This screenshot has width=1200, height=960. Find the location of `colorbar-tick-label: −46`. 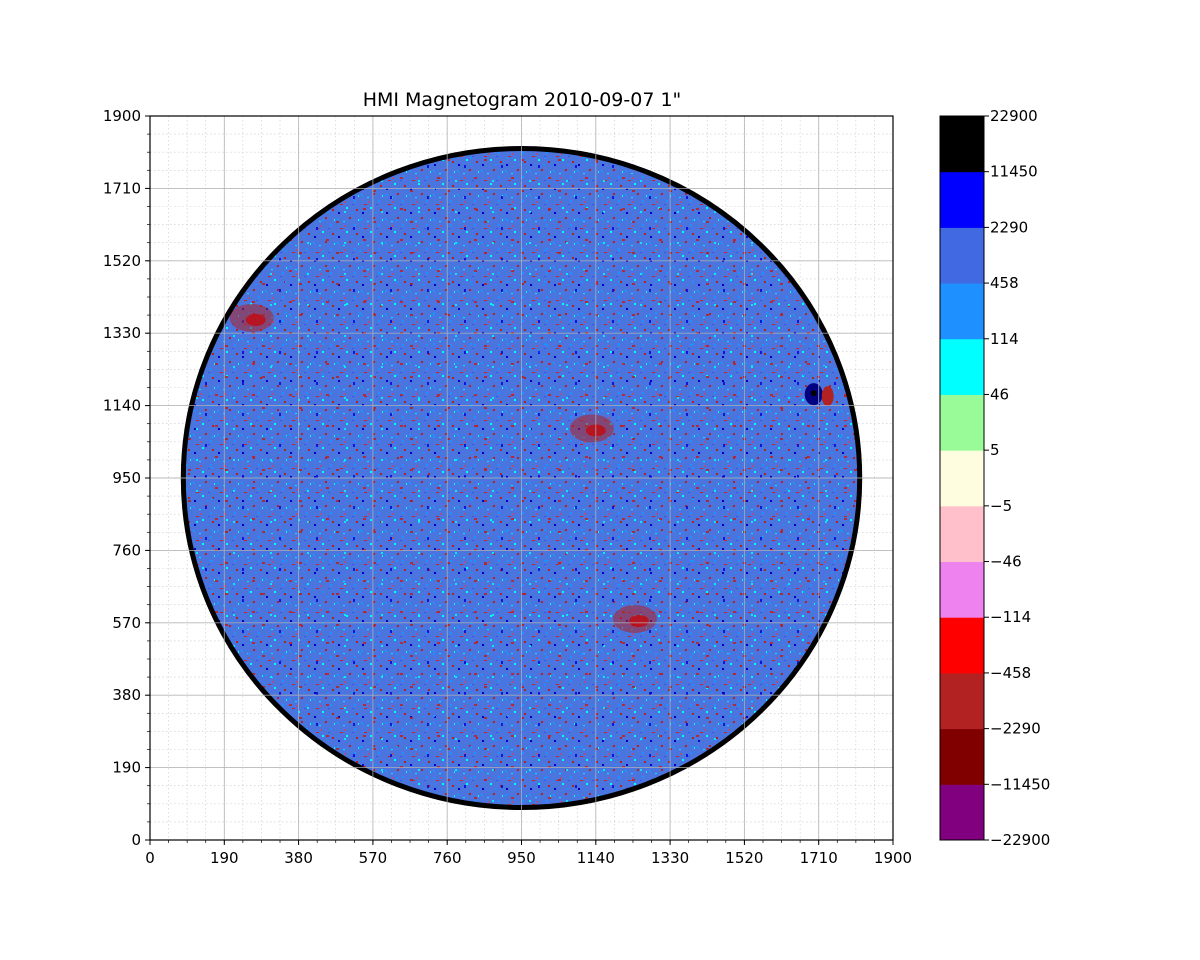

colorbar-tick-label: −46 is located at coordinates (1006, 562).